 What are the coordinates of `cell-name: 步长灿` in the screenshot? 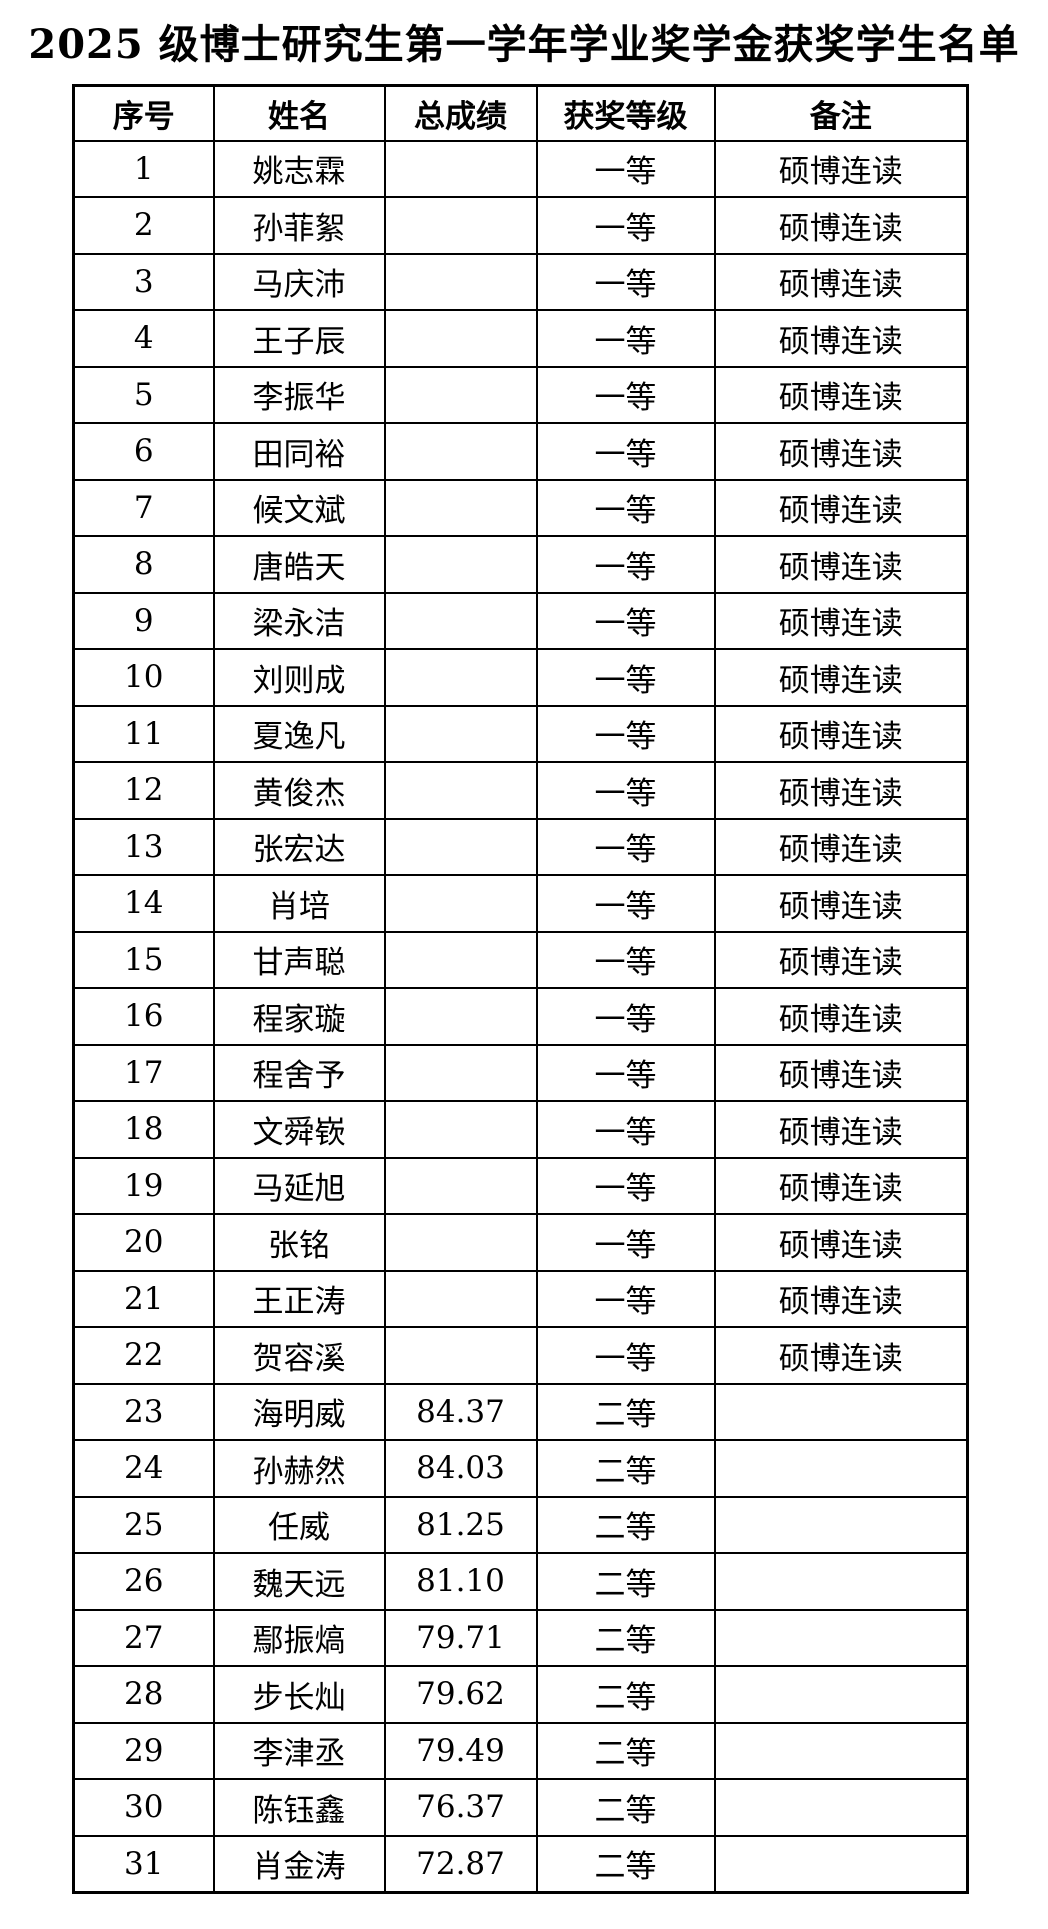 It's located at (299, 1694).